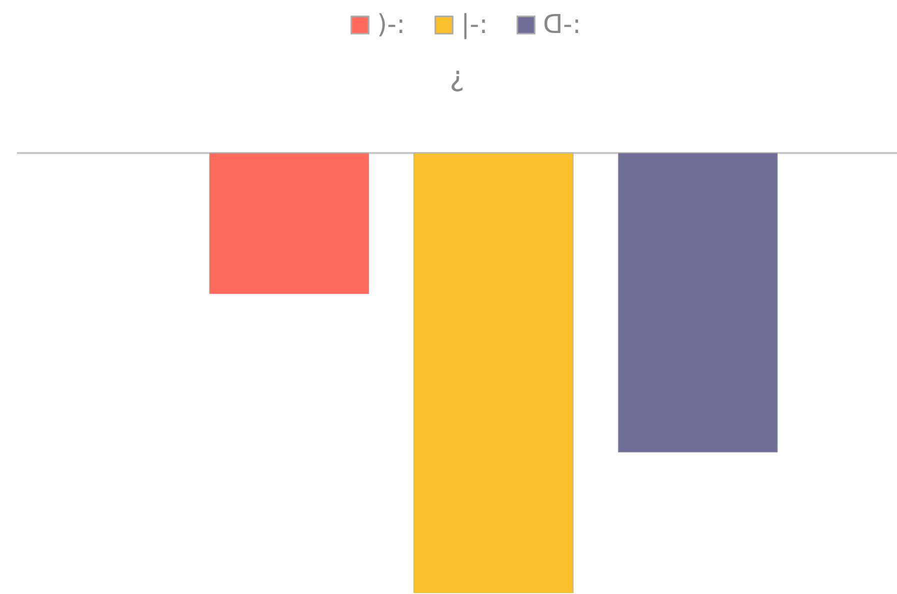 Image resolution: width=897 pixels, height=594 pixels. I want to click on legend-label: |-:, so click(474, 25).